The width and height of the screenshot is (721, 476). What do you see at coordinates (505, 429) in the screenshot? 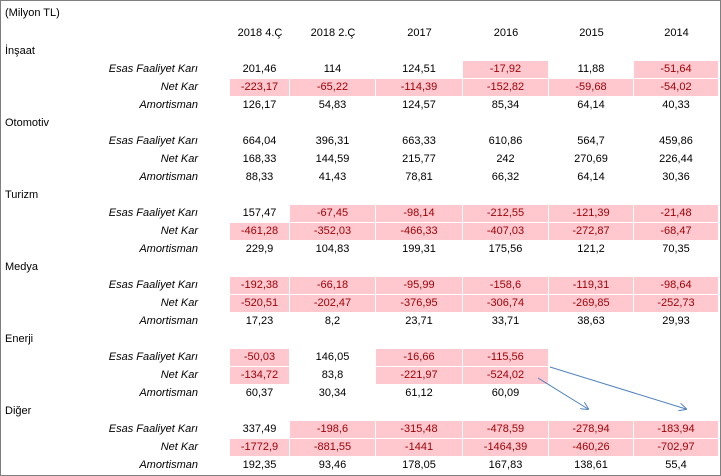
I see `cell: -478,59` at bounding box center [505, 429].